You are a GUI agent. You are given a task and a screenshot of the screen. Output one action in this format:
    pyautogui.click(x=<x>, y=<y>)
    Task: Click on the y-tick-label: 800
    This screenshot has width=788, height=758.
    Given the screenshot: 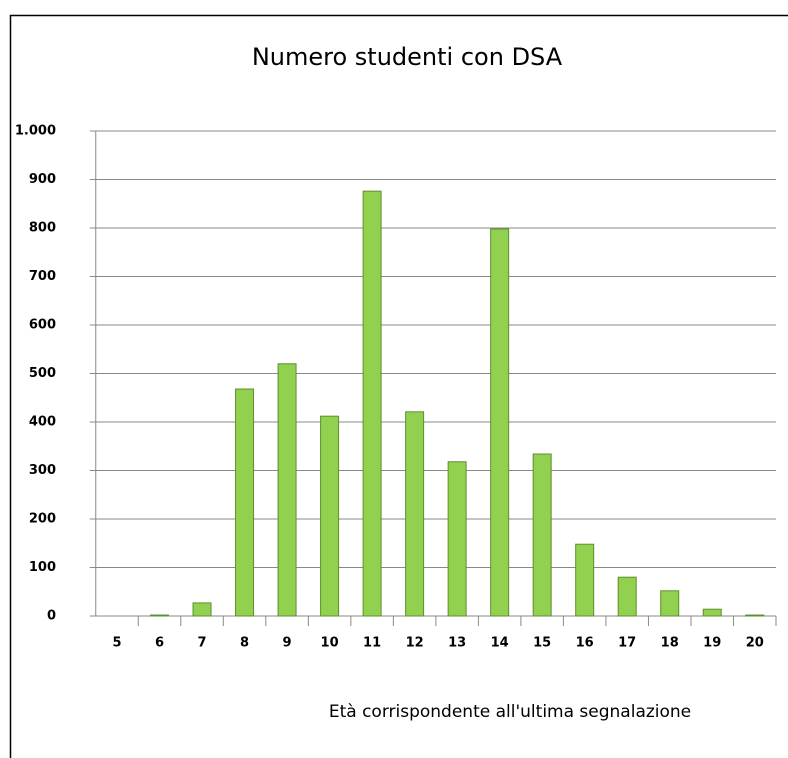 What is the action you would take?
    pyautogui.click(x=42, y=228)
    